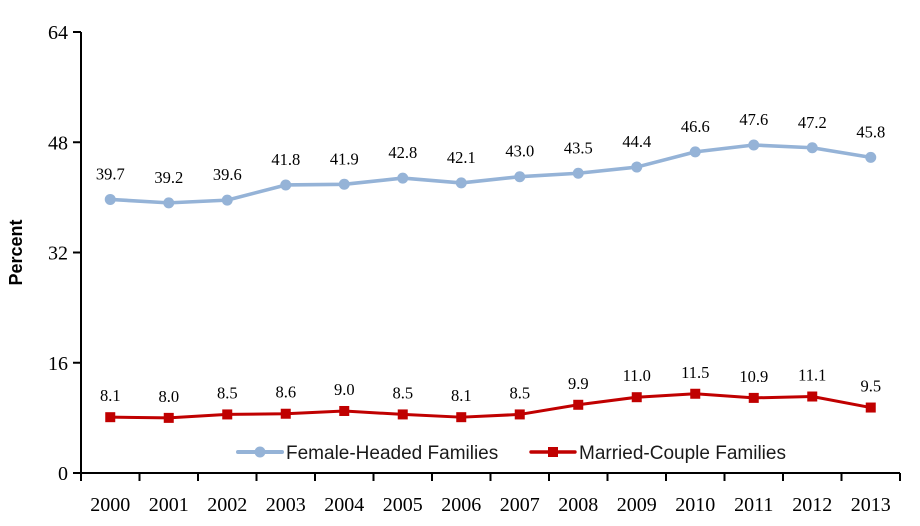 The height and width of the screenshot is (526, 920). I want to click on x-tick-label: 2005, so click(403, 505).